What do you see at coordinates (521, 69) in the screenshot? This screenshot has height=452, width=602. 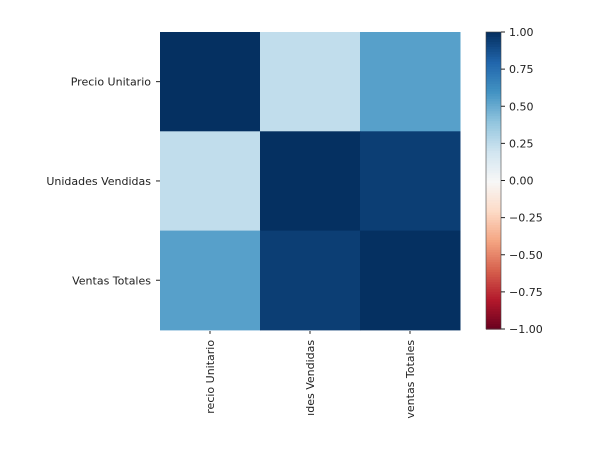 I see `colorbar-tick-label: 0.75` at bounding box center [521, 69].